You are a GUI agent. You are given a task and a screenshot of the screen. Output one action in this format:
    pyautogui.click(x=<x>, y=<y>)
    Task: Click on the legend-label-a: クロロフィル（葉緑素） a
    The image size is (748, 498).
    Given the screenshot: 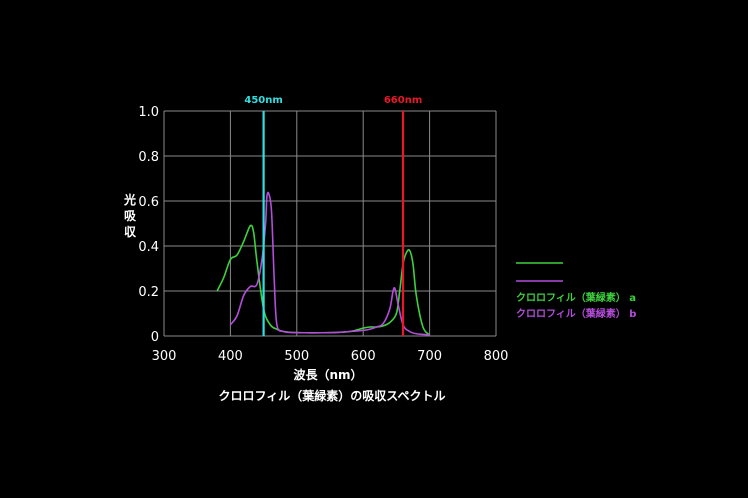 What is the action you would take?
    pyautogui.click(x=576, y=297)
    